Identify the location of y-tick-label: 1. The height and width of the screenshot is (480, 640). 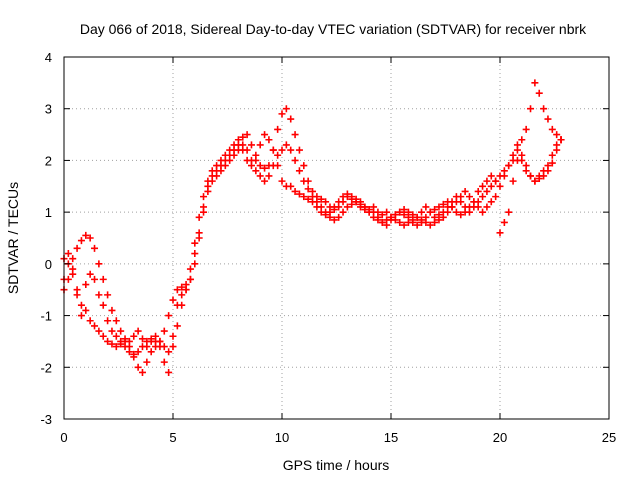
(48, 212).